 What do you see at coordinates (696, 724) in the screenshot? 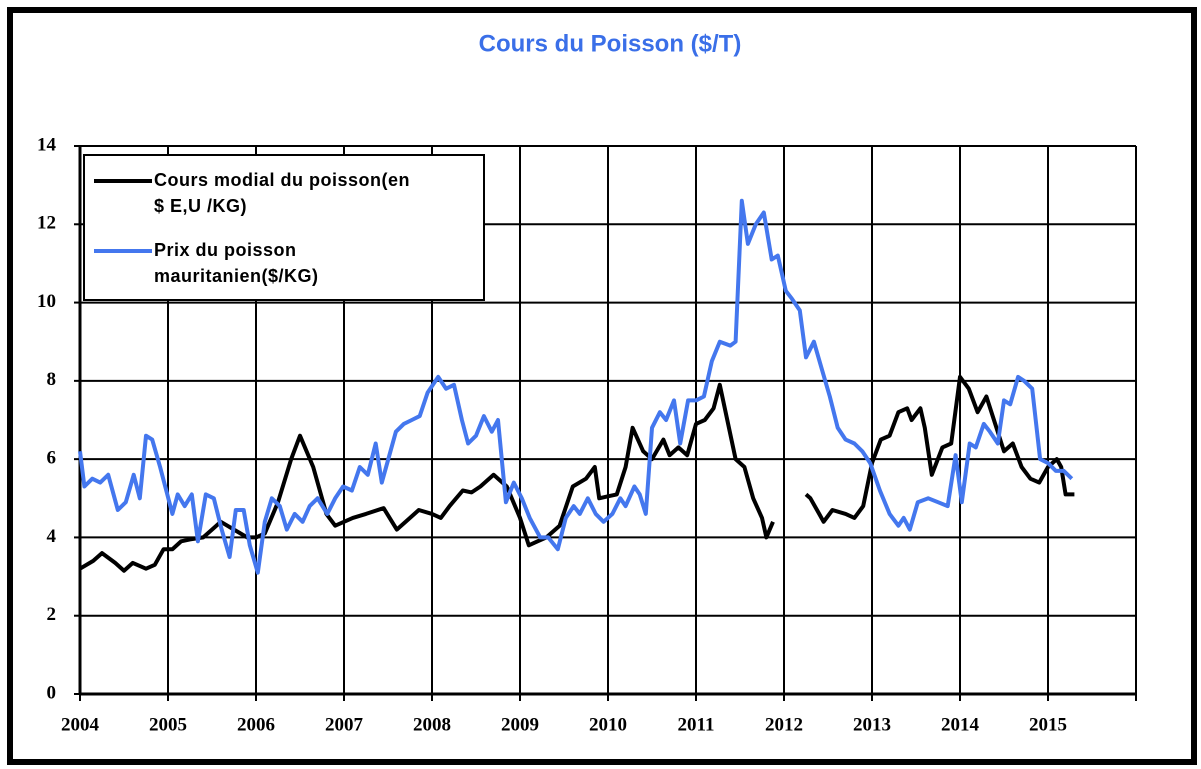
I see `x-tick-label: 2011` at bounding box center [696, 724].